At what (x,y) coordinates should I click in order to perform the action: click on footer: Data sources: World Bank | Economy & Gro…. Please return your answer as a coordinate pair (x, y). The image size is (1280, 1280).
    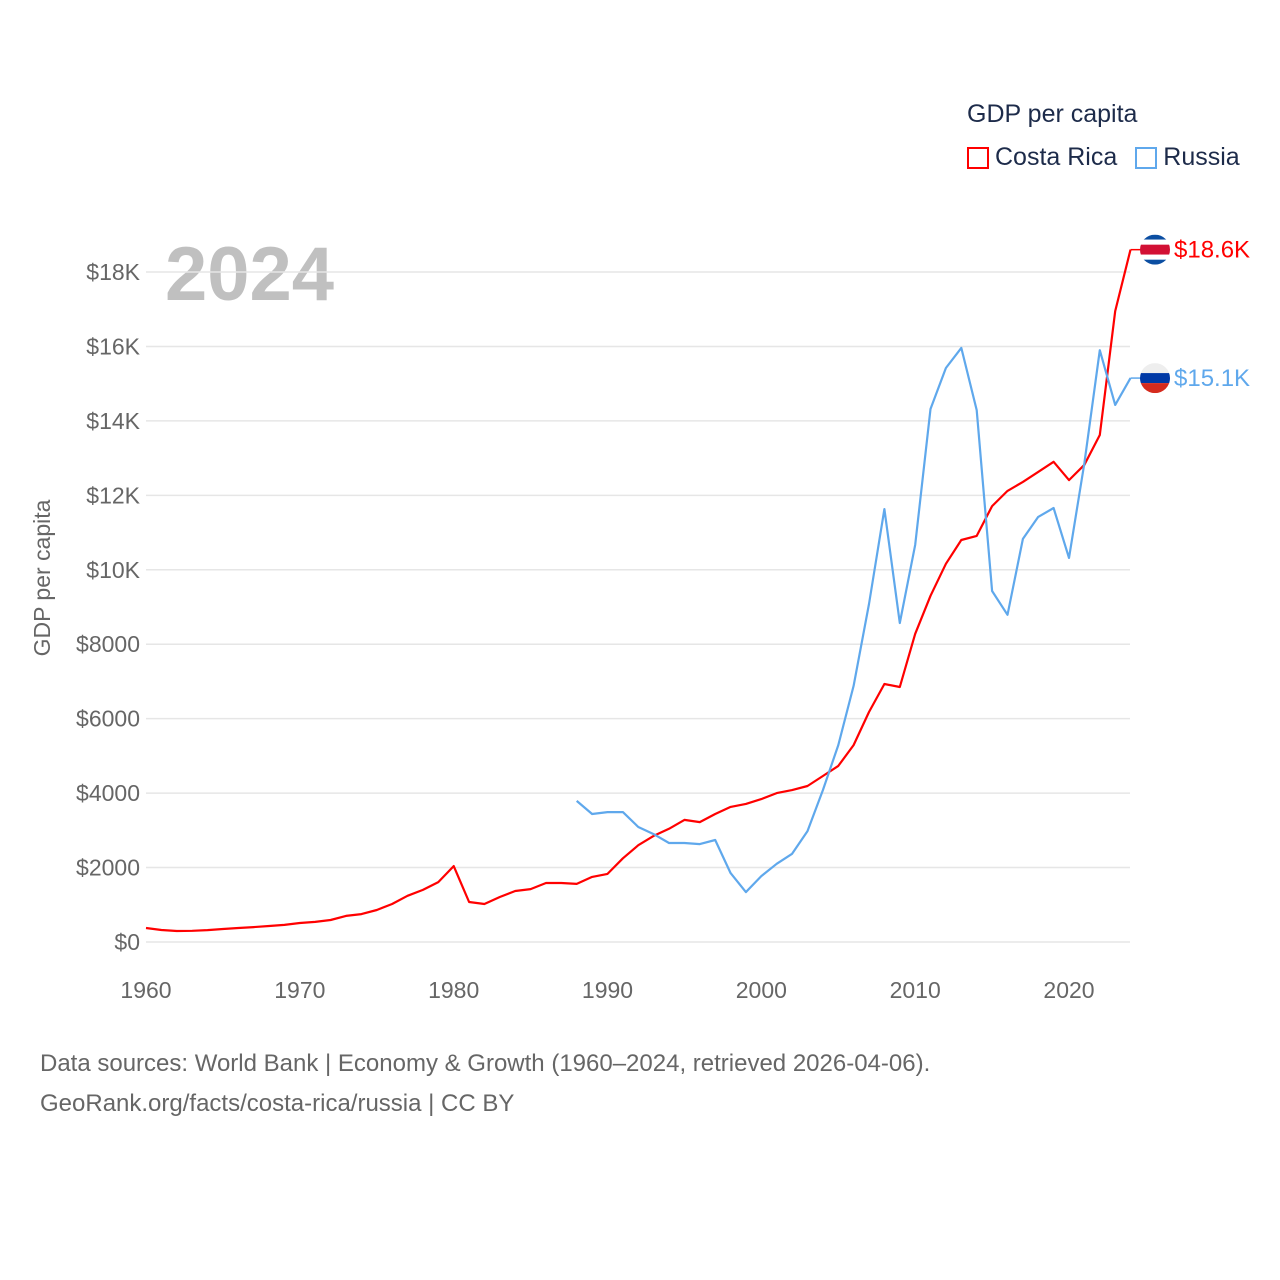
    Looking at the image, I should click on (485, 1084).